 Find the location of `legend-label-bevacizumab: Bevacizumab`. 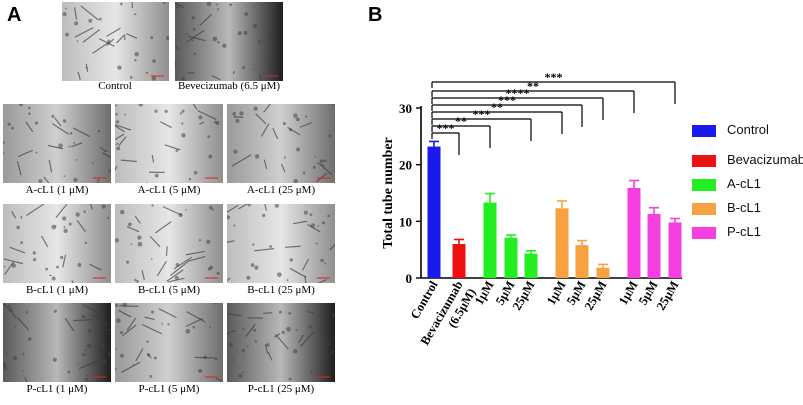

legend-label-bevacizumab: Bevacizumab is located at coordinates (765, 159).